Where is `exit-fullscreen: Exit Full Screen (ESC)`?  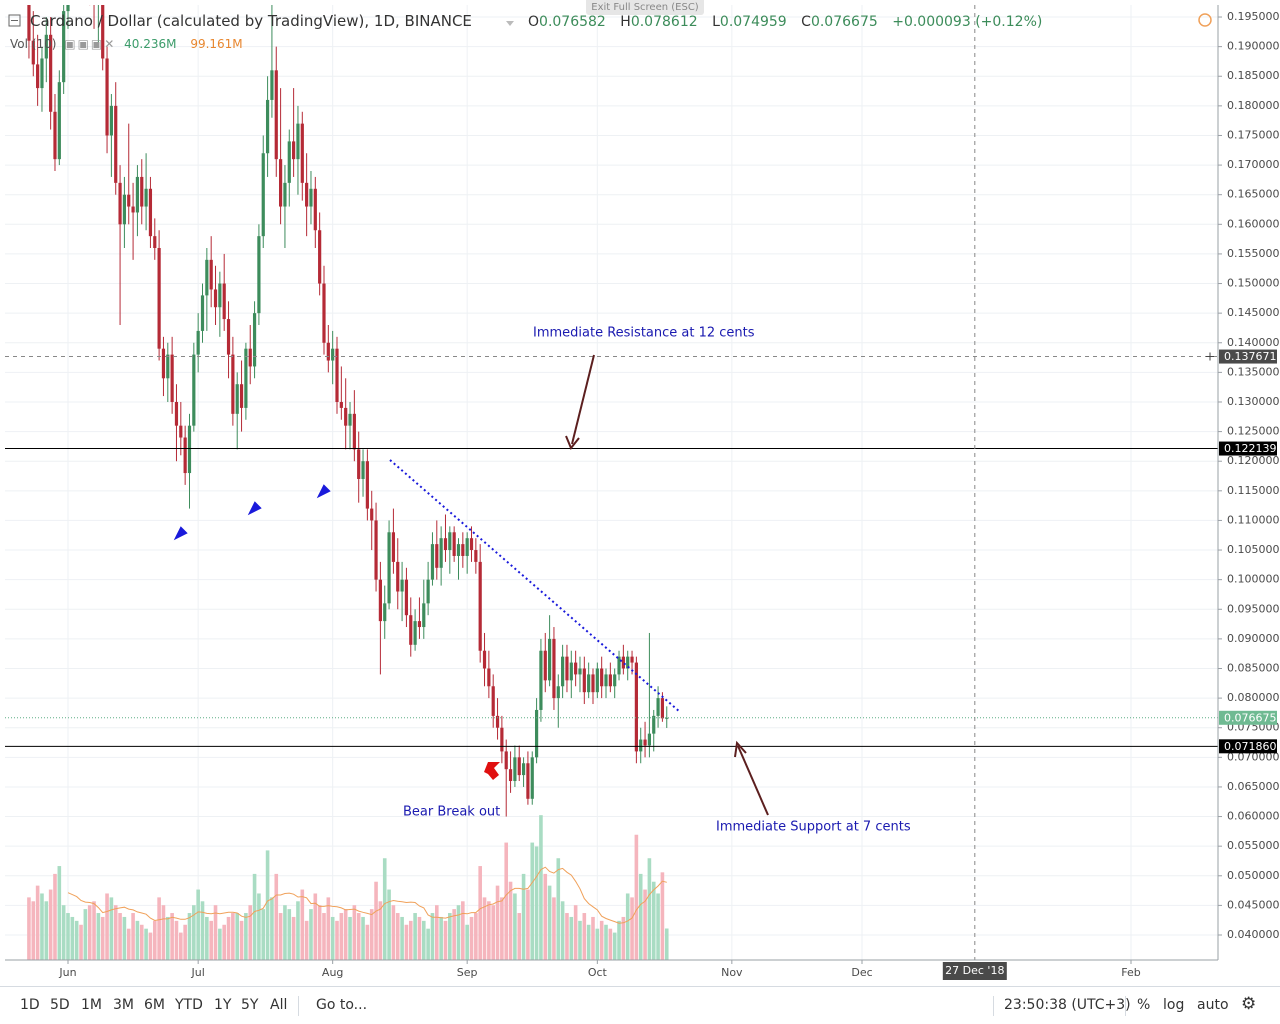
exit-fullscreen: Exit Full Screen (ESC) is located at coordinates (645, 7).